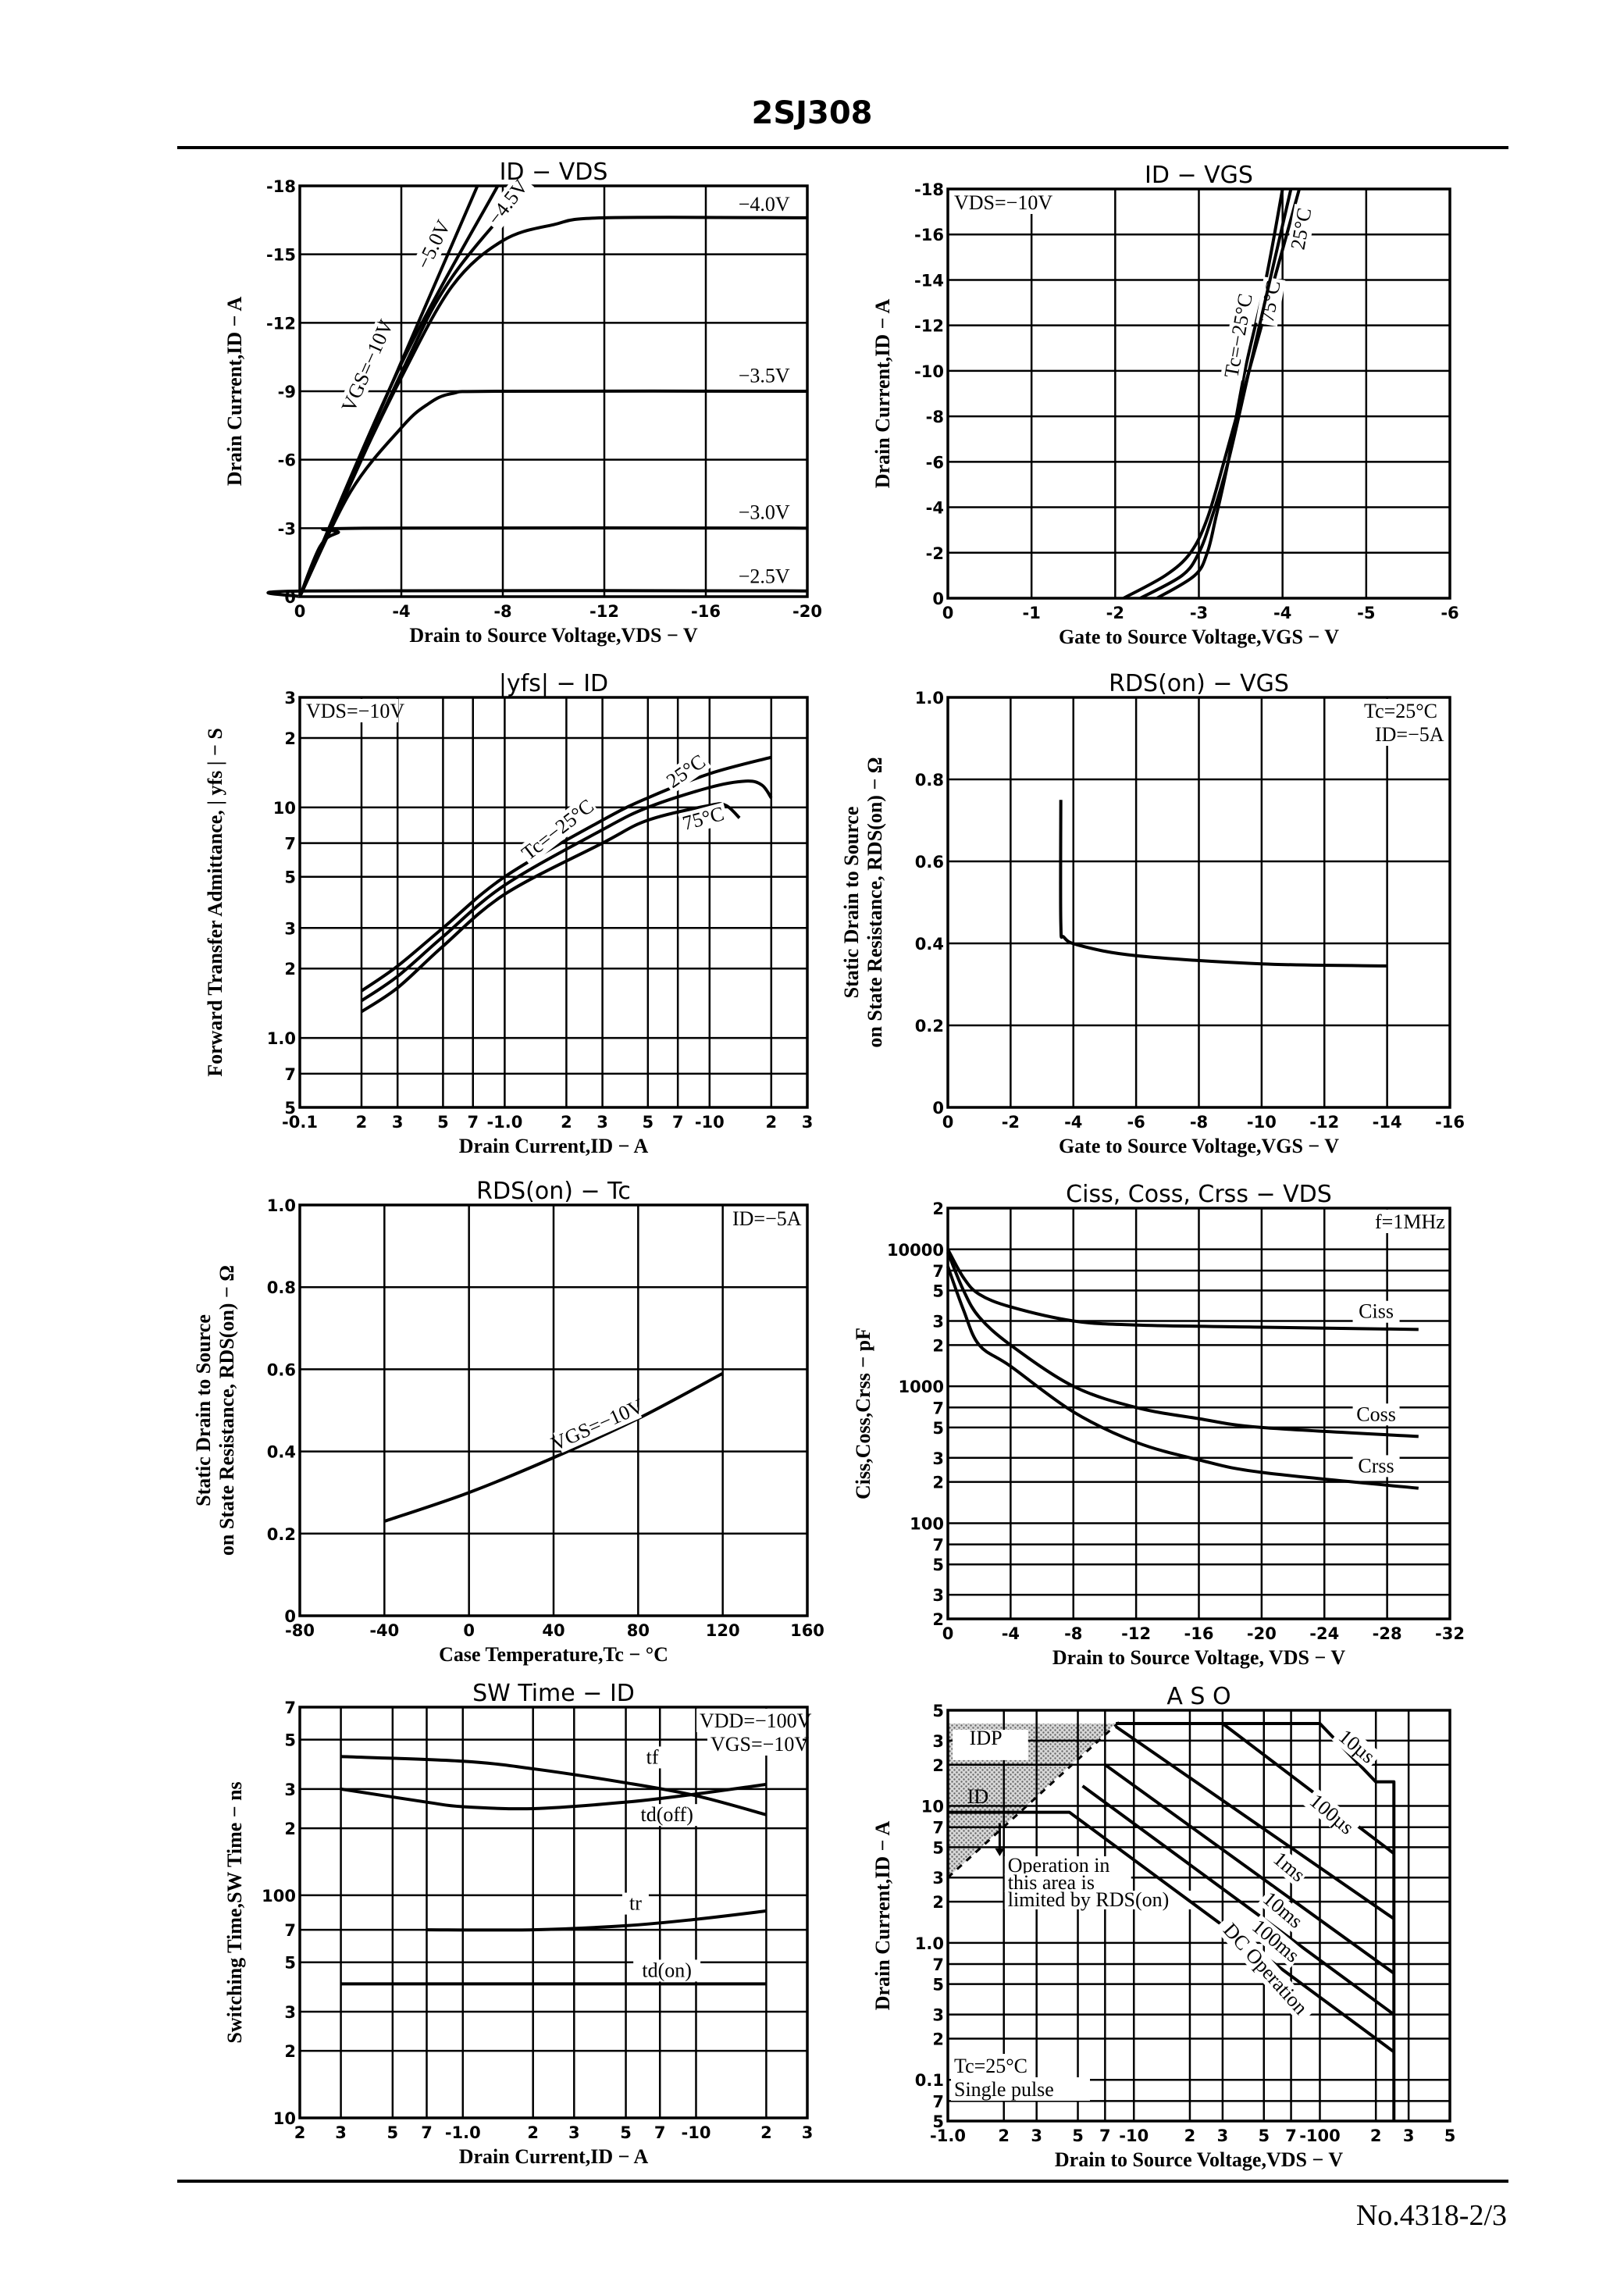 This screenshot has width=1624, height=2278. What do you see at coordinates (1376, 1414) in the screenshot?
I see `series-label: Coss` at bounding box center [1376, 1414].